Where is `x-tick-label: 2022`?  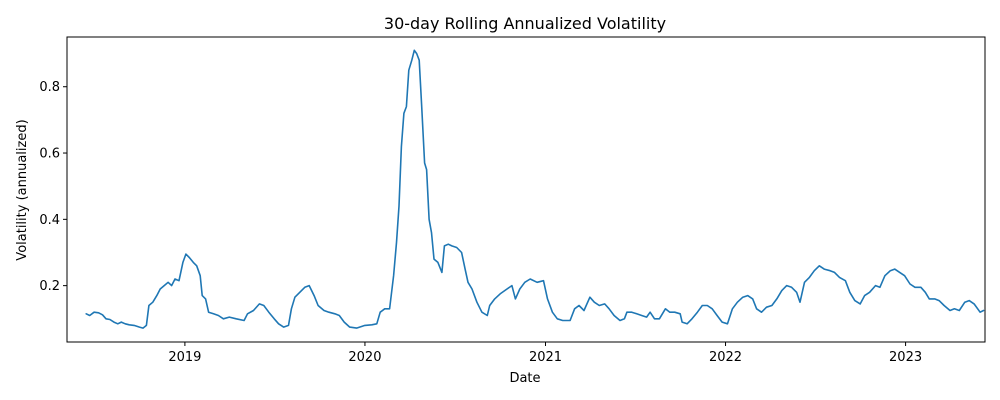 x-tick-label: 2022 is located at coordinates (725, 357).